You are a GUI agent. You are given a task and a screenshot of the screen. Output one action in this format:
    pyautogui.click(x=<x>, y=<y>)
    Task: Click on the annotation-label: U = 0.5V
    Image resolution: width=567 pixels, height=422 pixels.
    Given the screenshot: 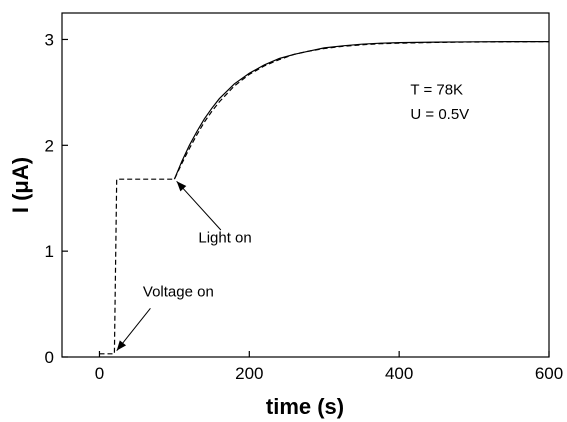 What is the action you would take?
    pyautogui.click(x=439, y=114)
    